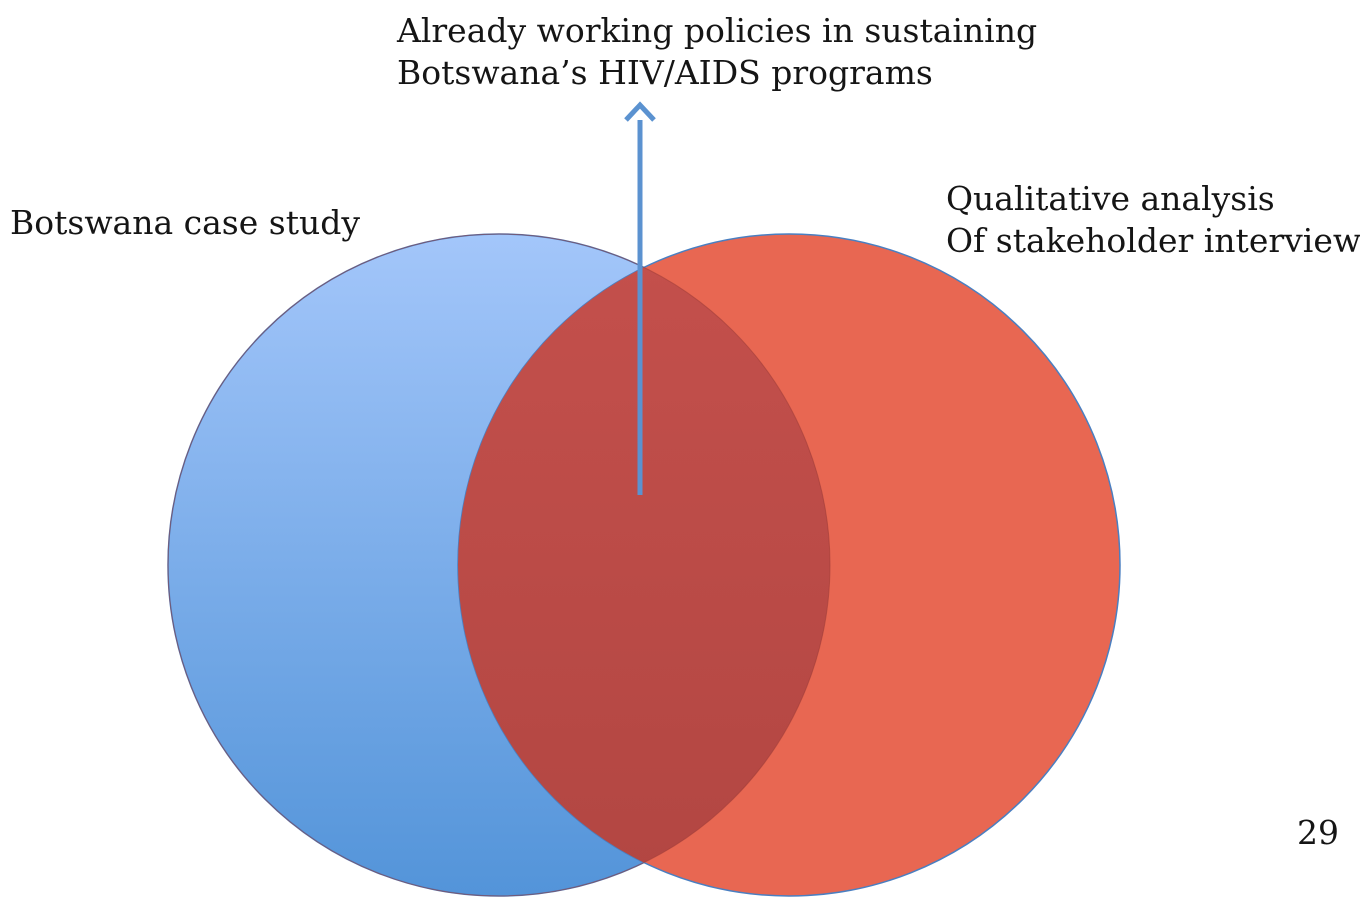 The height and width of the screenshot is (897, 1360). What do you see at coordinates (640, 298) in the screenshot?
I see `arrow-up-icon` at bounding box center [640, 298].